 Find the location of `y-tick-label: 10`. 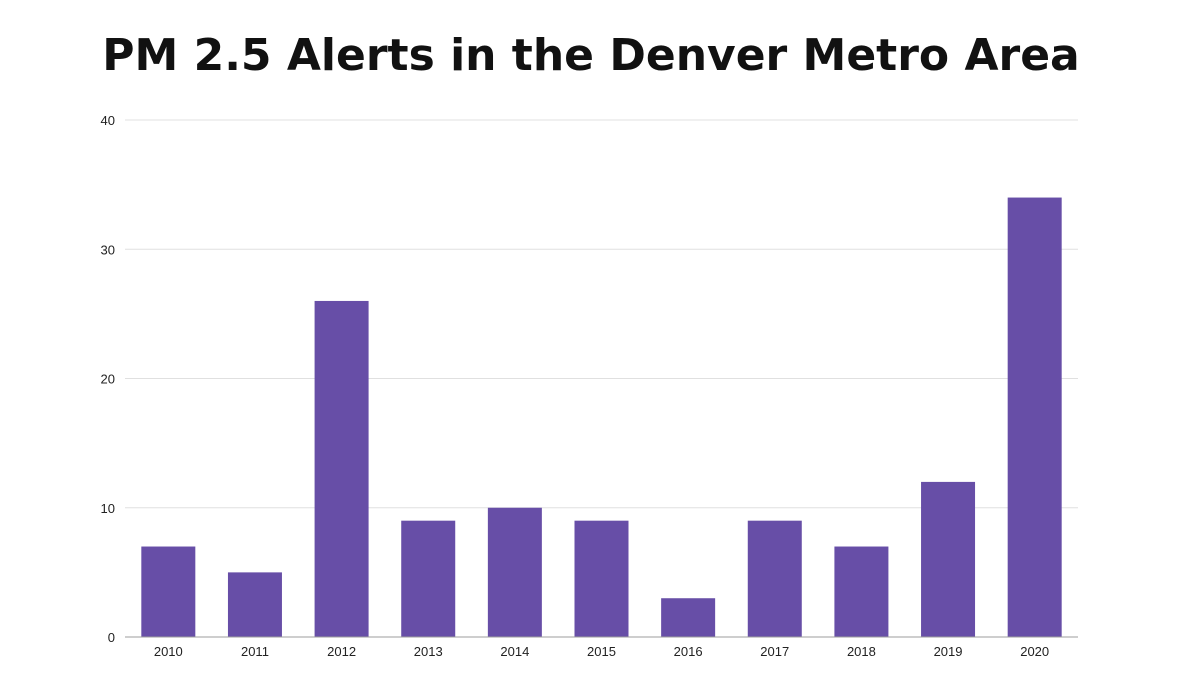

y-tick-label: 10 is located at coordinates (108, 508).